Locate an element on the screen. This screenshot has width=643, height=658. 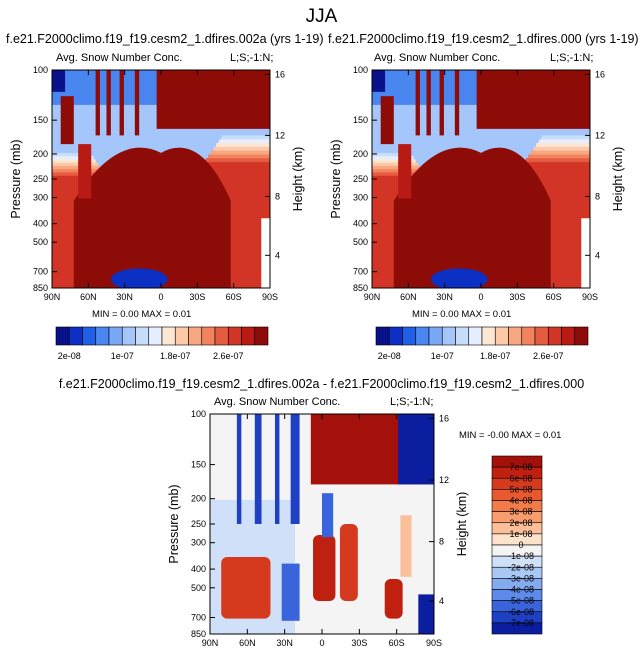
plot-title-2: Avg. Snow Number Conc. is located at coordinates (437, 58).